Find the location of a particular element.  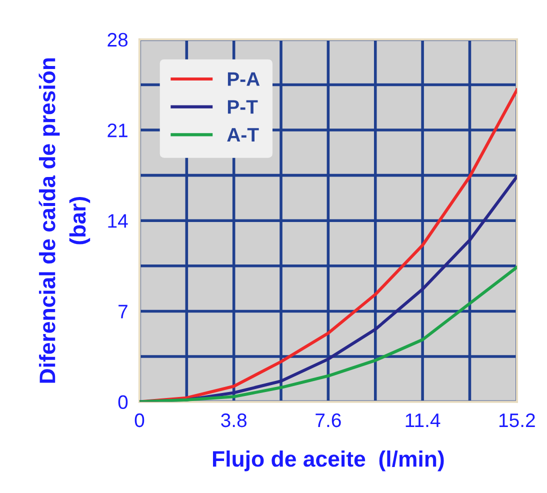

y-tick-label: 0 is located at coordinates (123, 402).